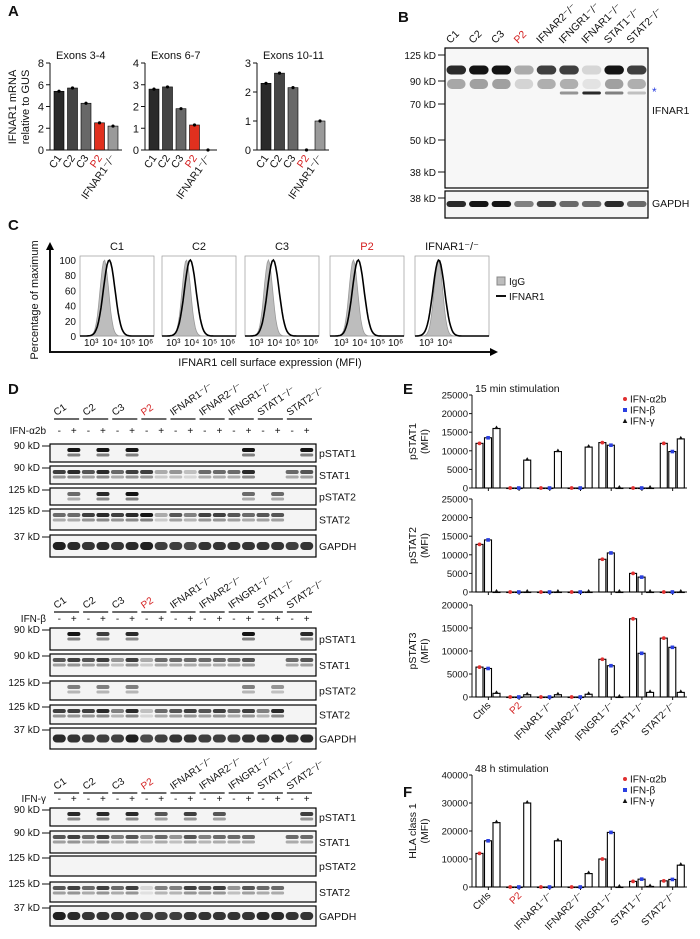 This screenshot has height=939, width=700. What do you see at coordinates (444, 343) in the screenshot?
I see `x-tick-label: 10⁴` at bounding box center [444, 343].